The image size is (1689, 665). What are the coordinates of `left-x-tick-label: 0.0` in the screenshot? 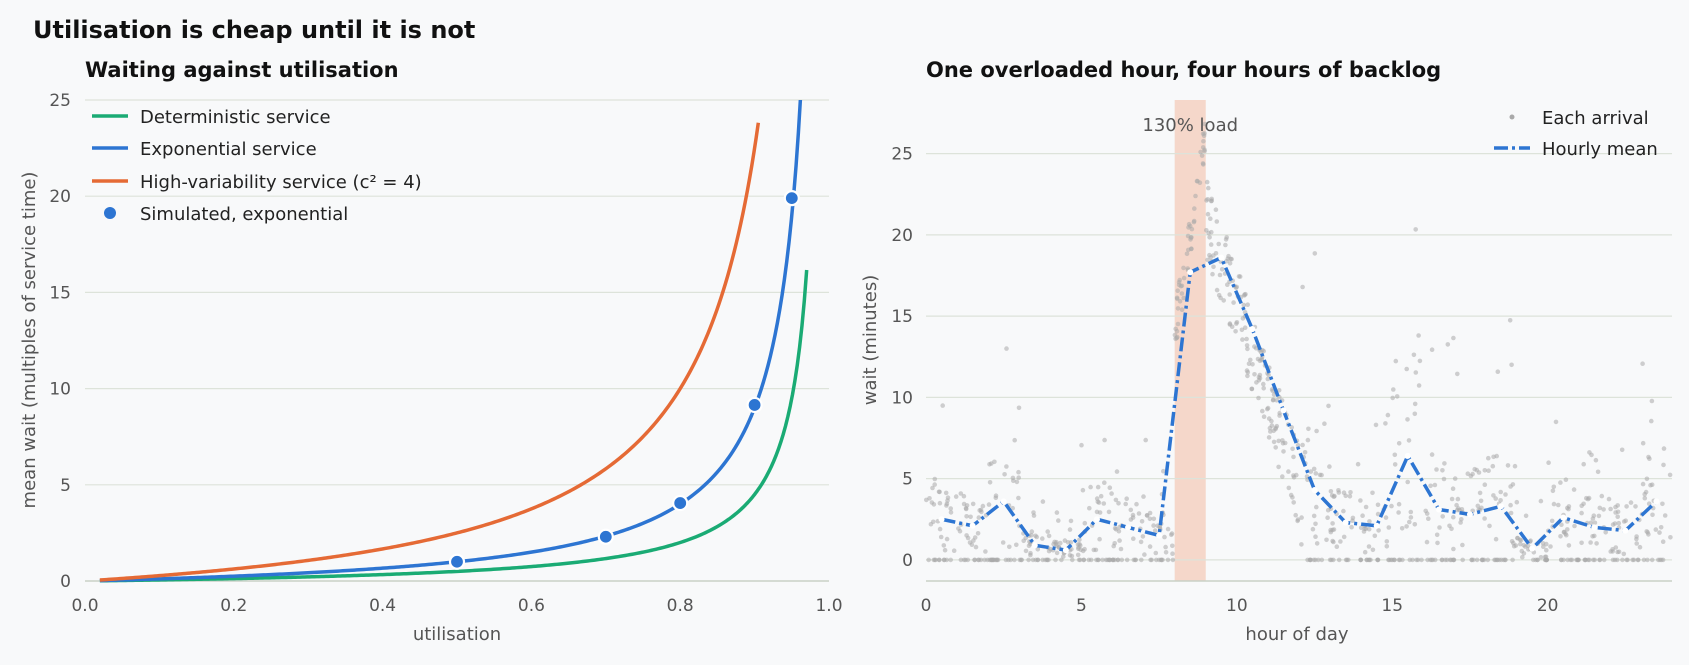 It's located at (84, 606).